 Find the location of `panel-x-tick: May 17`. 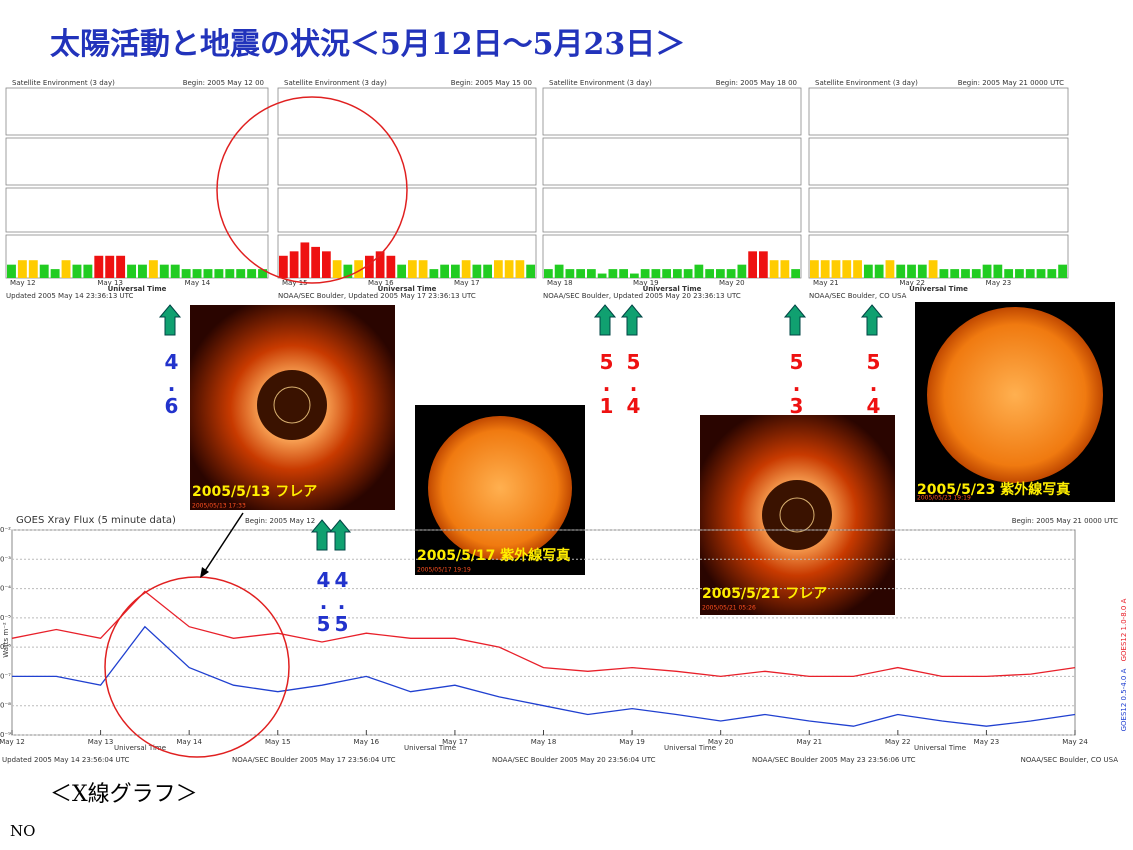

panel-x-tick: May 17 is located at coordinates (467, 283).